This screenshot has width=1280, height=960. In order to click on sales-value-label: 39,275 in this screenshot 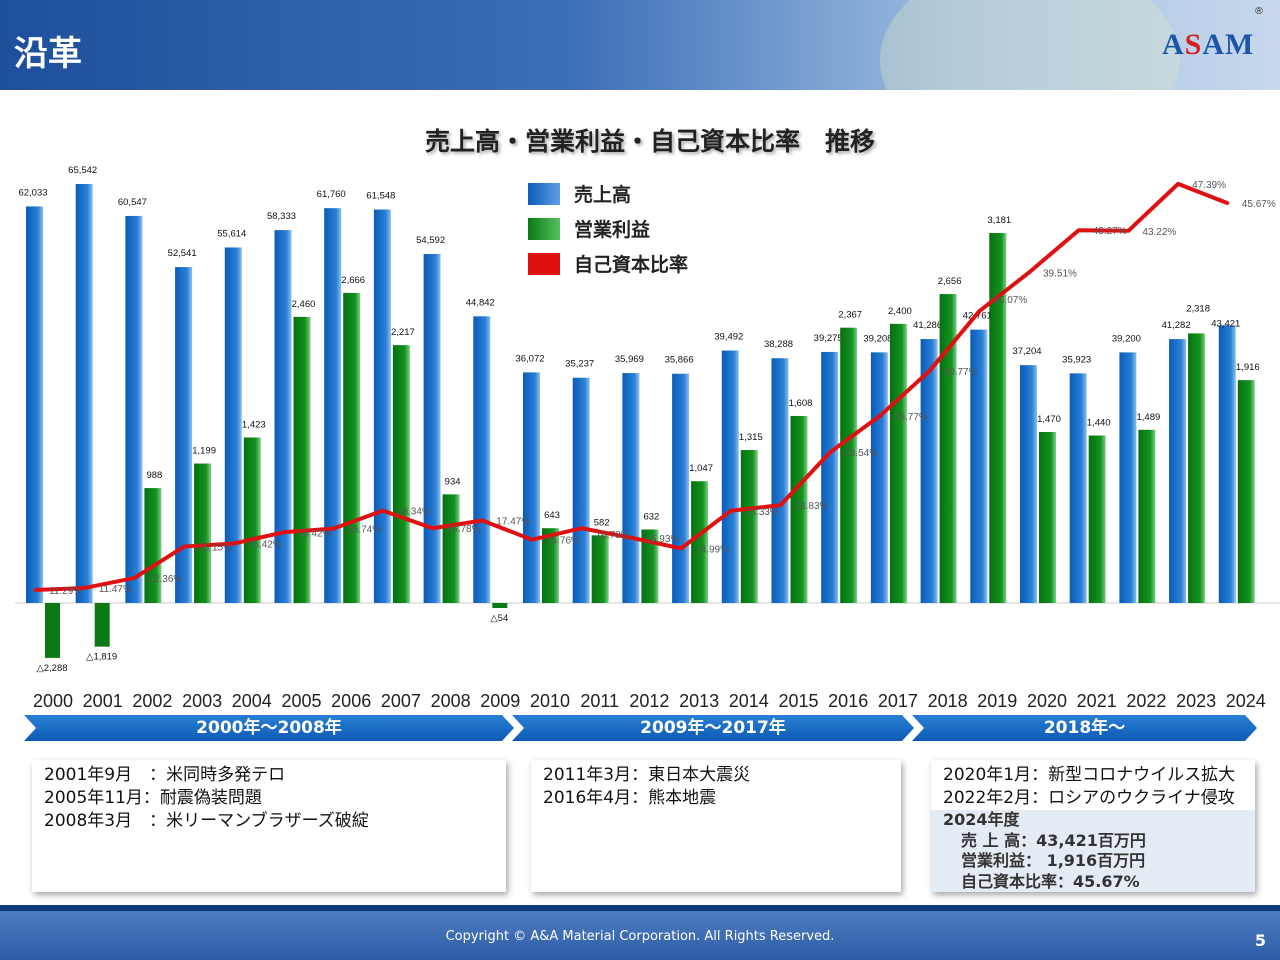, I will do `click(828, 338)`.